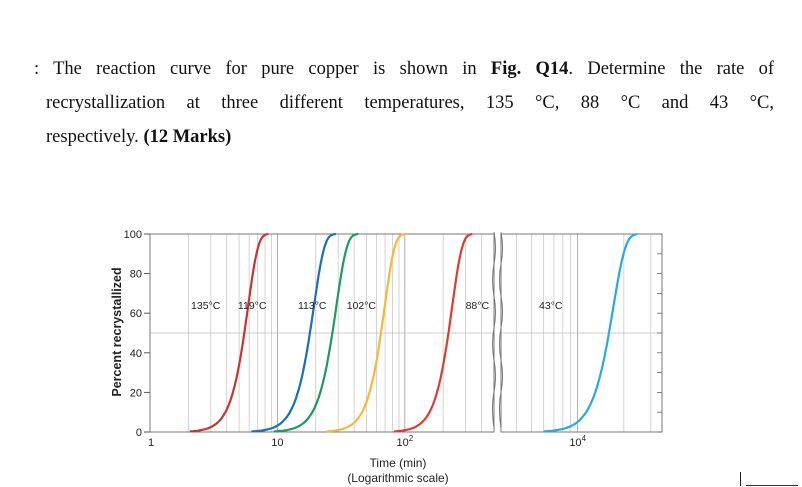  Describe the element at coordinates (362, 306) in the screenshot. I see `series-label: 102°C` at that location.